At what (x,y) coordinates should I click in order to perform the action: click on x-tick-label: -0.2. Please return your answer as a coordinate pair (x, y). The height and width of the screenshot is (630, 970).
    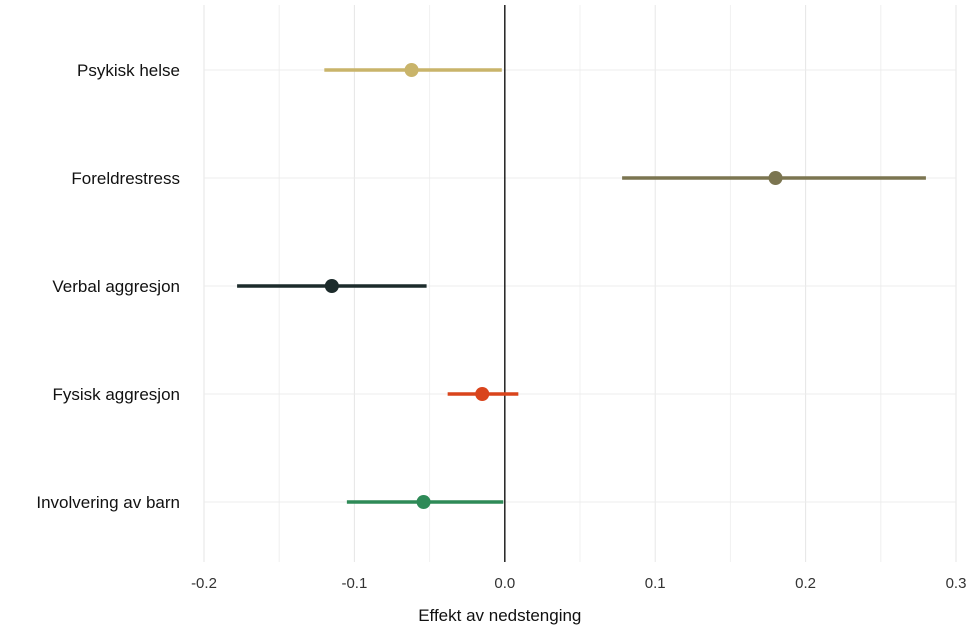
    Looking at the image, I should click on (204, 583).